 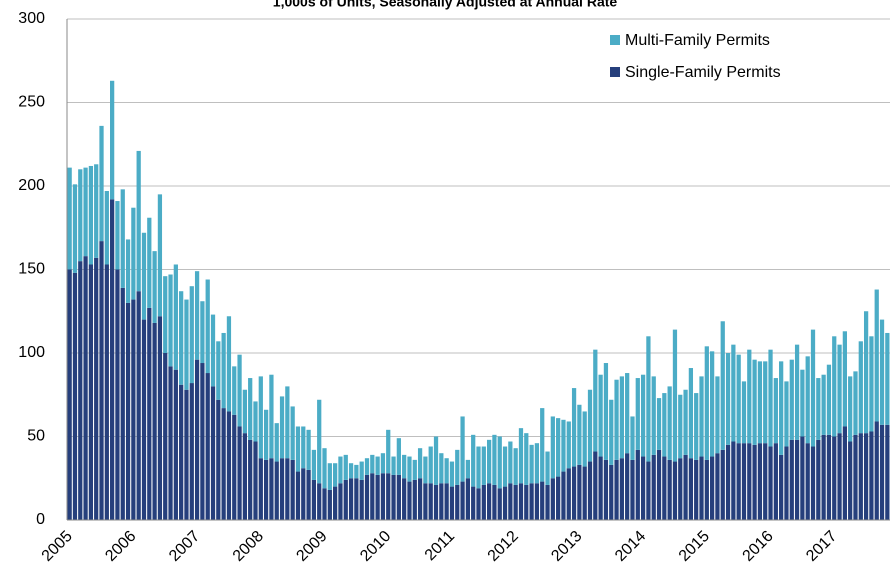 What do you see at coordinates (31, 18) in the screenshot?
I see `y-tick-label: 300` at bounding box center [31, 18].